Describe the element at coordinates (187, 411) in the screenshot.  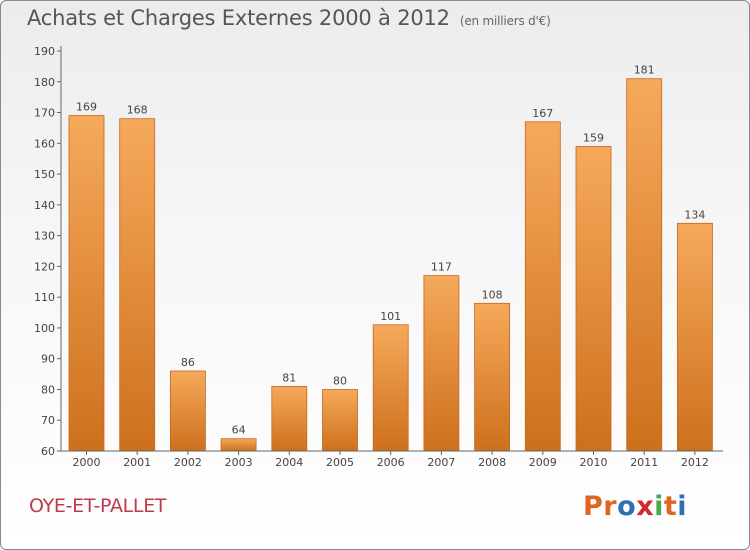
I see `bar-2002` at that location.